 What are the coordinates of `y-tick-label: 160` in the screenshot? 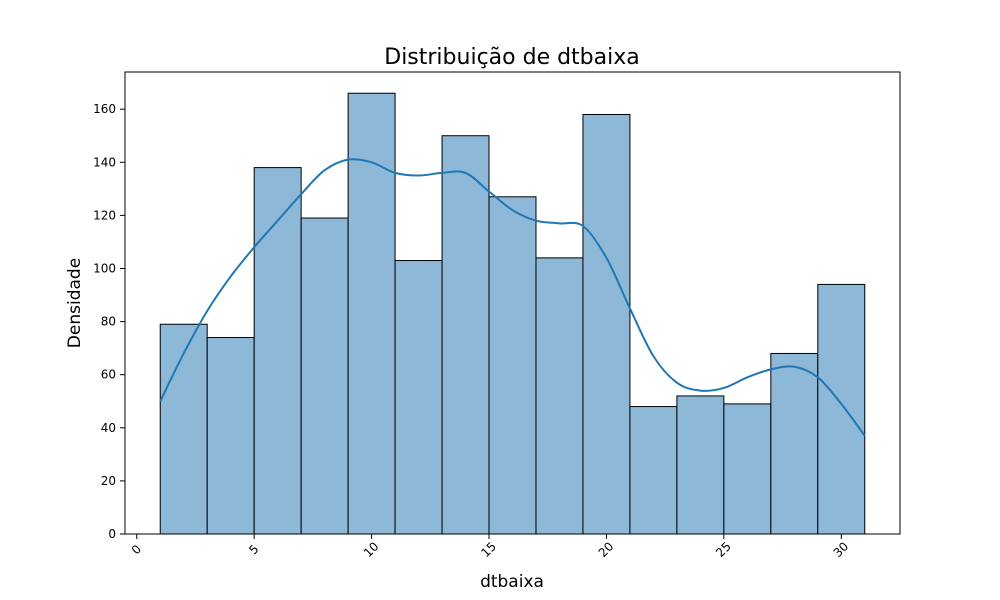 It's located at (104, 109).